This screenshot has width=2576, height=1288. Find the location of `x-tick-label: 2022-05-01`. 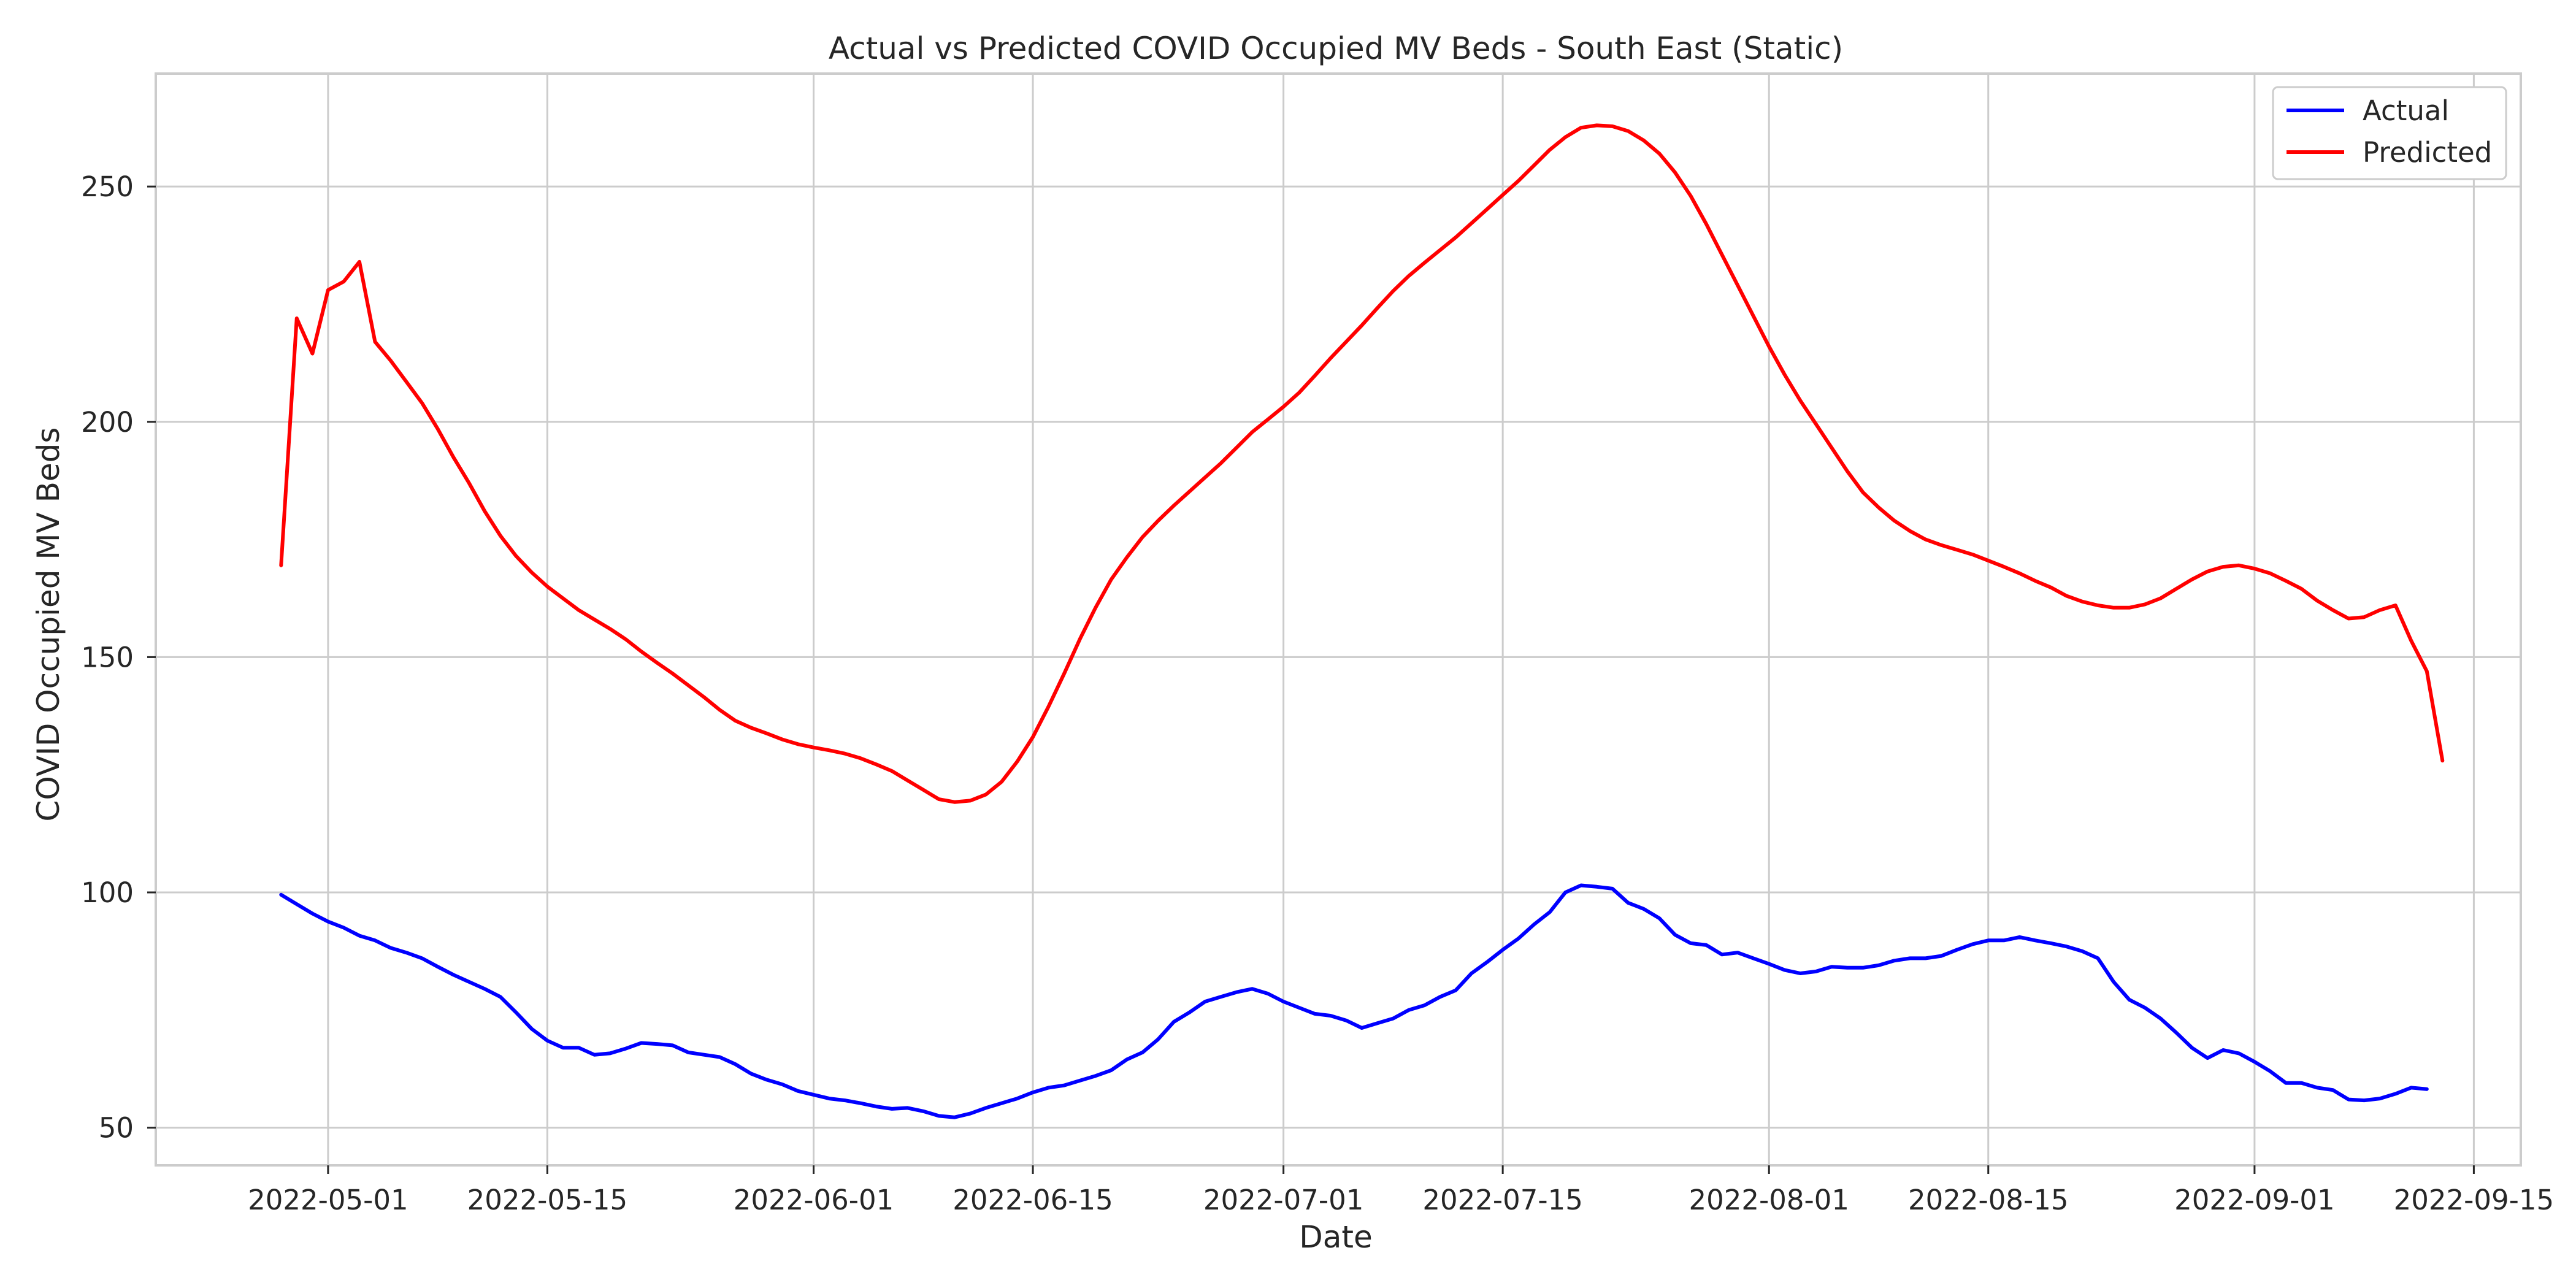

x-tick-label: 2022-05-01 is located at coordinates (328, 1200).